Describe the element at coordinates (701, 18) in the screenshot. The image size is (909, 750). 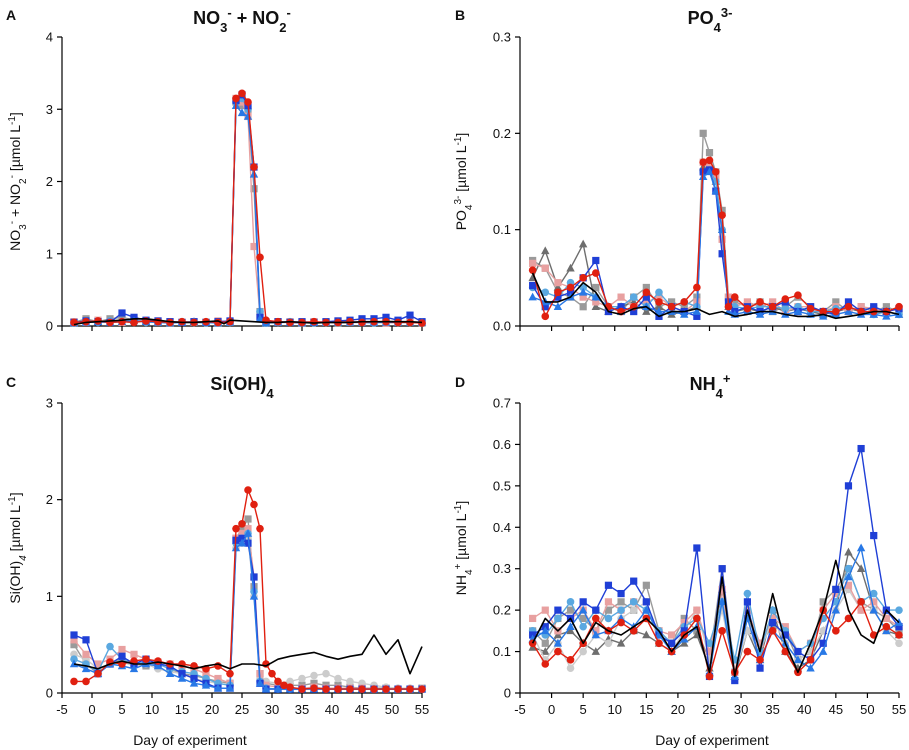
I see `title-part: PO` at that location.